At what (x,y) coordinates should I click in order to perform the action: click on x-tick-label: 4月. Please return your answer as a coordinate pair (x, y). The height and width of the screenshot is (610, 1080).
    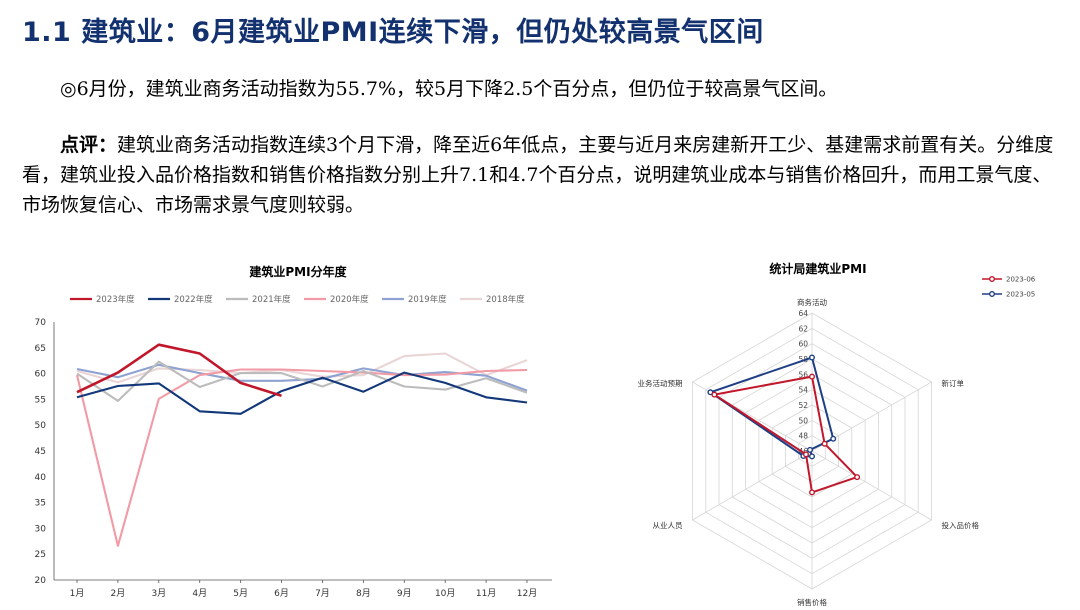
    Looking at the image, I should click on (199, 593).